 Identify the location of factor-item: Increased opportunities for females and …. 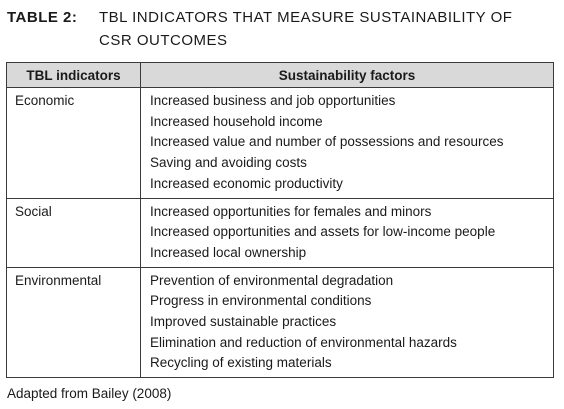
(291, 211).